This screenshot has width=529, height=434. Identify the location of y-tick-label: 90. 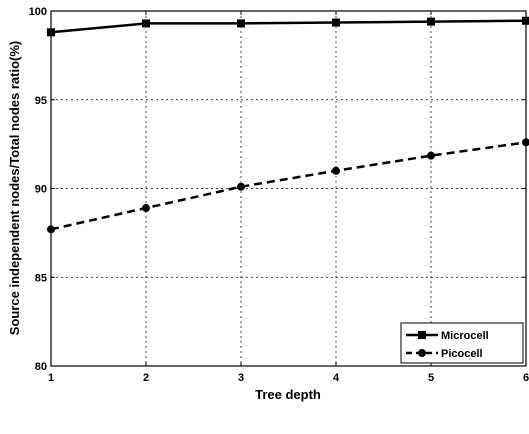
(41, 190).